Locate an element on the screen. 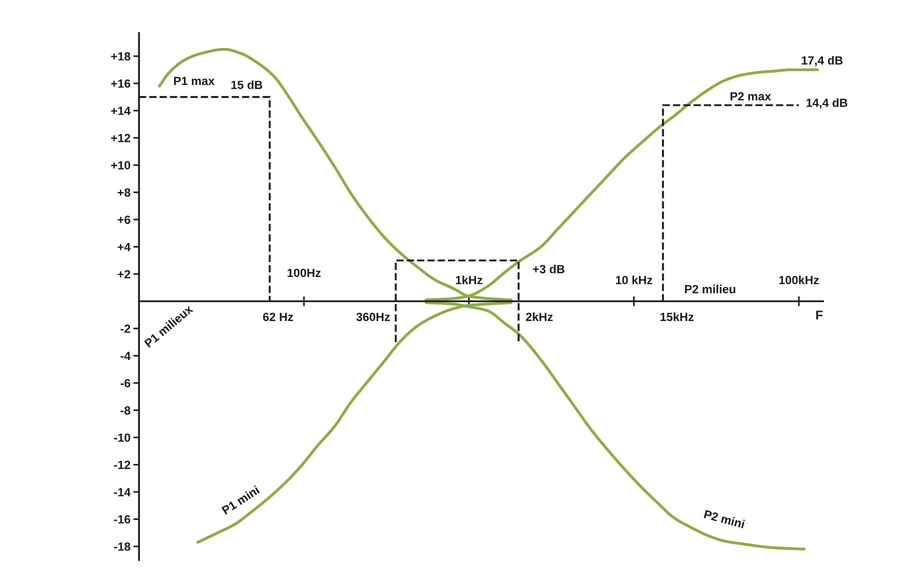 The width and height of the screenshot is (910, 582). series-label: P1 max is located at coordinates (194, 81).